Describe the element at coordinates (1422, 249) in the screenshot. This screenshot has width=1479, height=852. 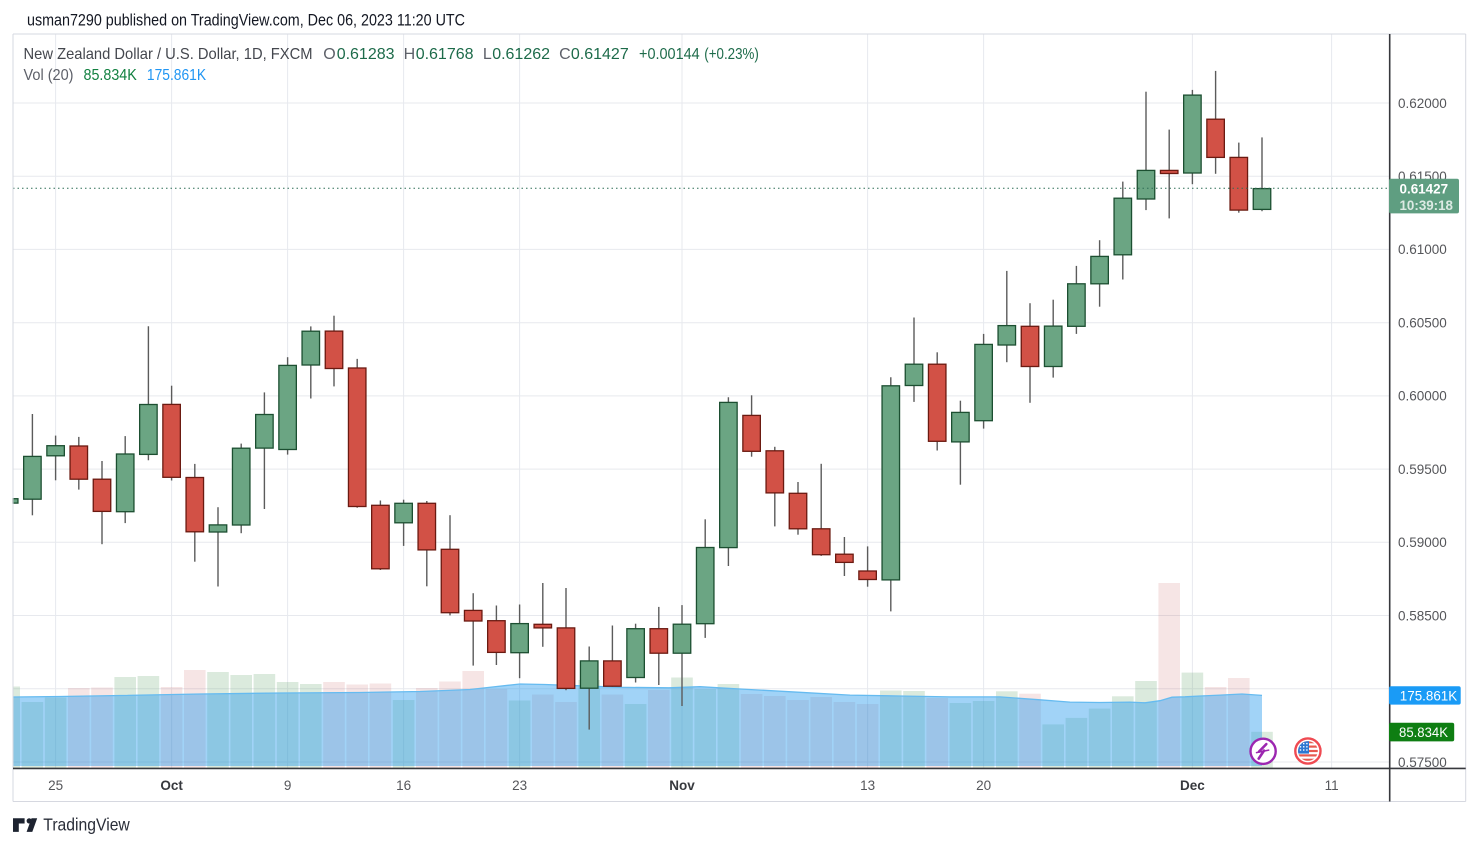
I see `svg-text: 0.61000` at that location.